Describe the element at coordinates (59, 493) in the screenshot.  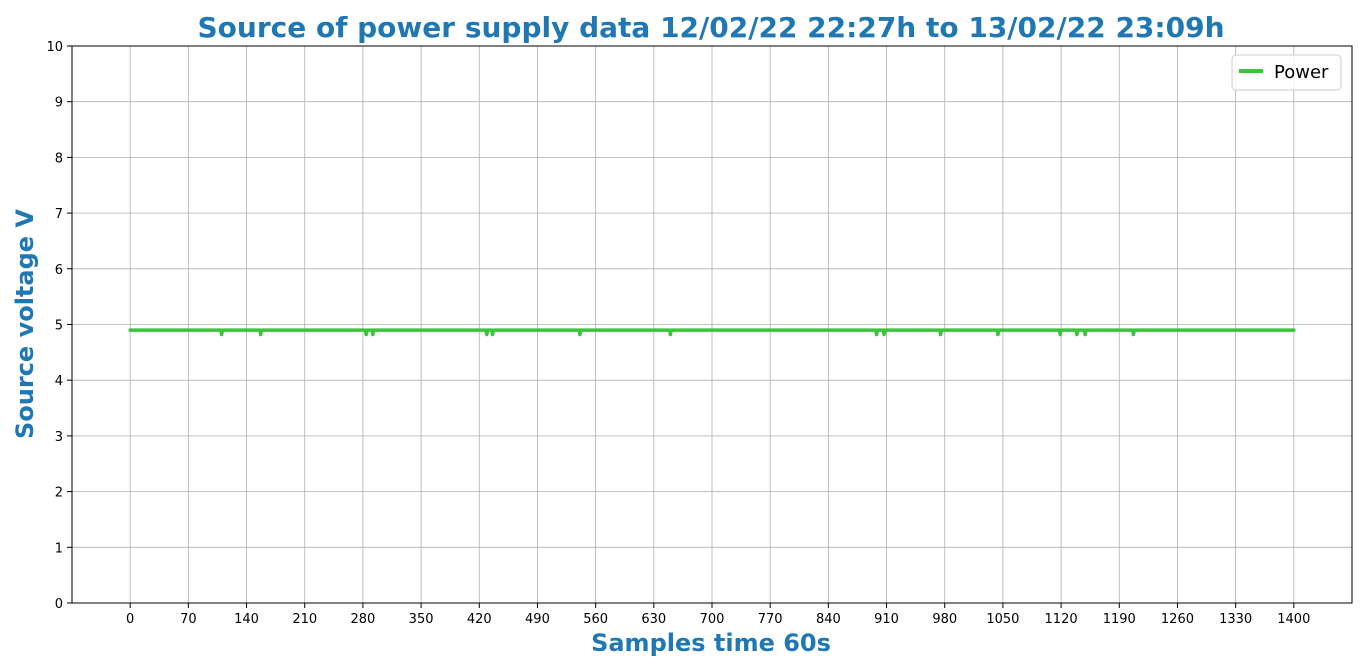
I see `y-tick-label: 2` at that location.